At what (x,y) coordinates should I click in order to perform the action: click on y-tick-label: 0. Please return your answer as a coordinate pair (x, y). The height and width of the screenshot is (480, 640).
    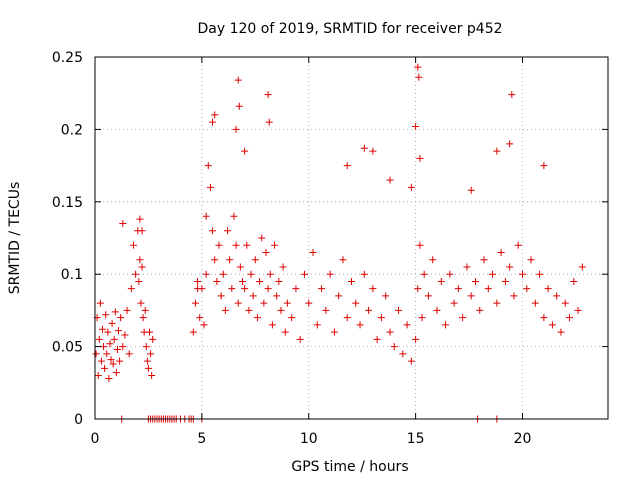
    Looking at the image, I should click on (78, 420).